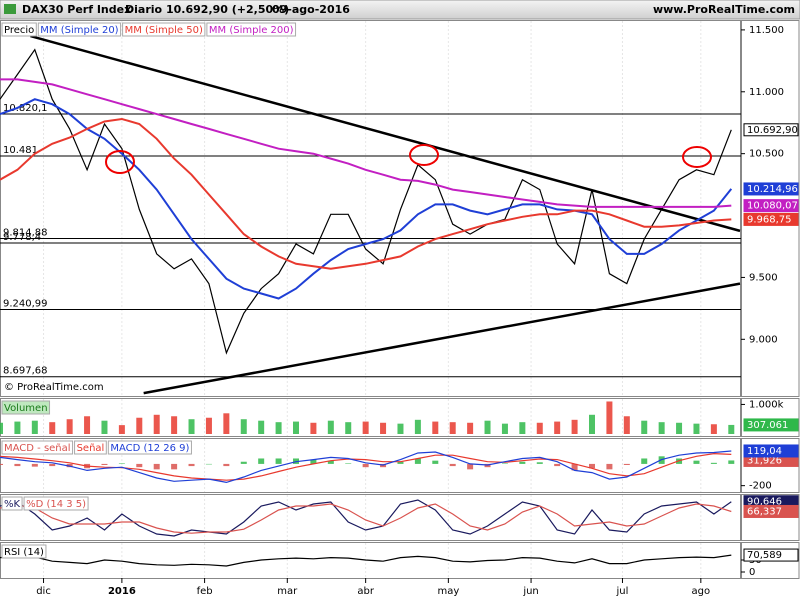  Describe the element at coordinates (442, 338) in the screenshot. I see `trendline` at that location.